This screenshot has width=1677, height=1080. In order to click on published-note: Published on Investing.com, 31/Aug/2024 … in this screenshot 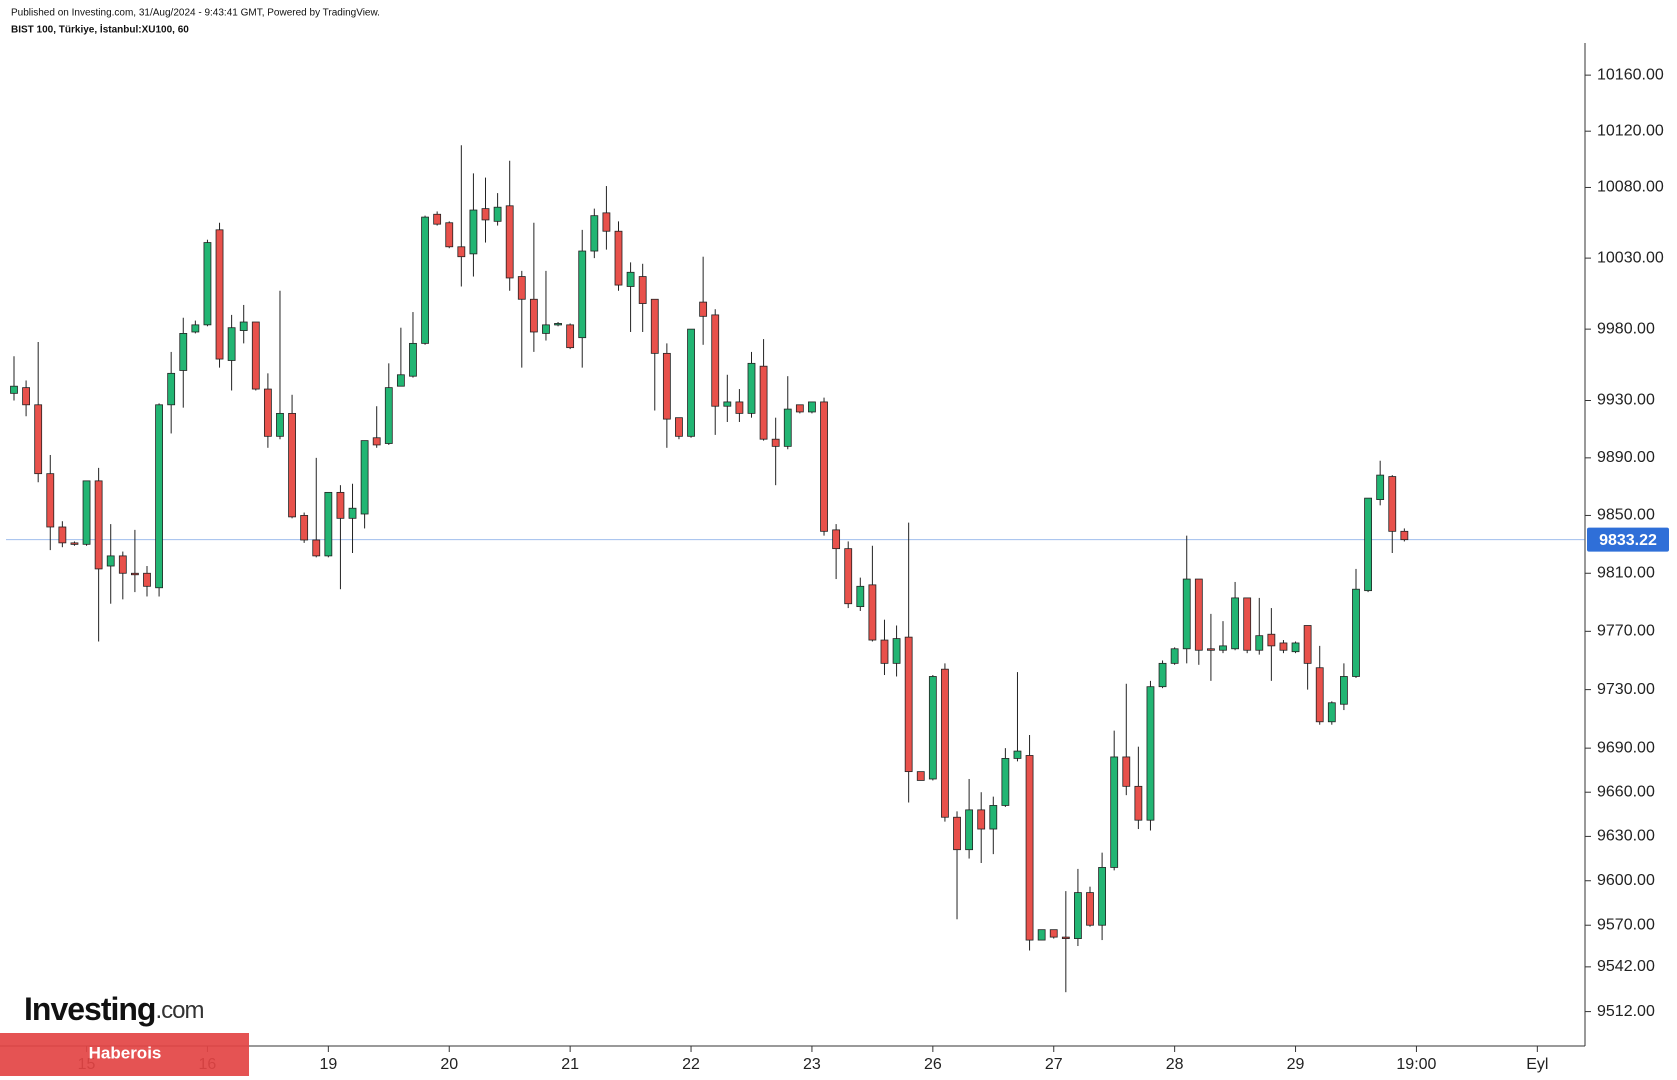, I will do `click(195, 13)`.